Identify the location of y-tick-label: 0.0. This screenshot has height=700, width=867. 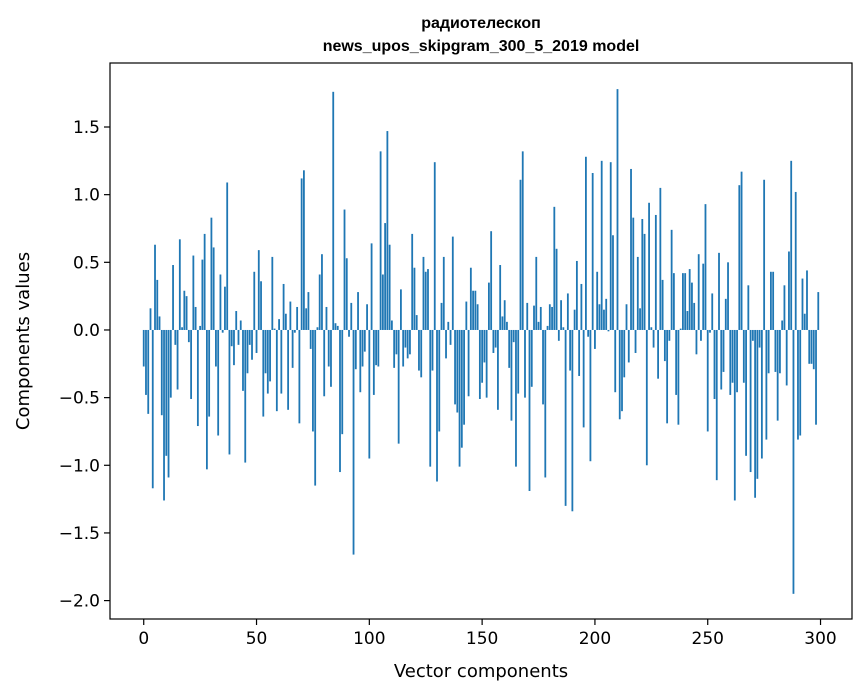
(86, 331).